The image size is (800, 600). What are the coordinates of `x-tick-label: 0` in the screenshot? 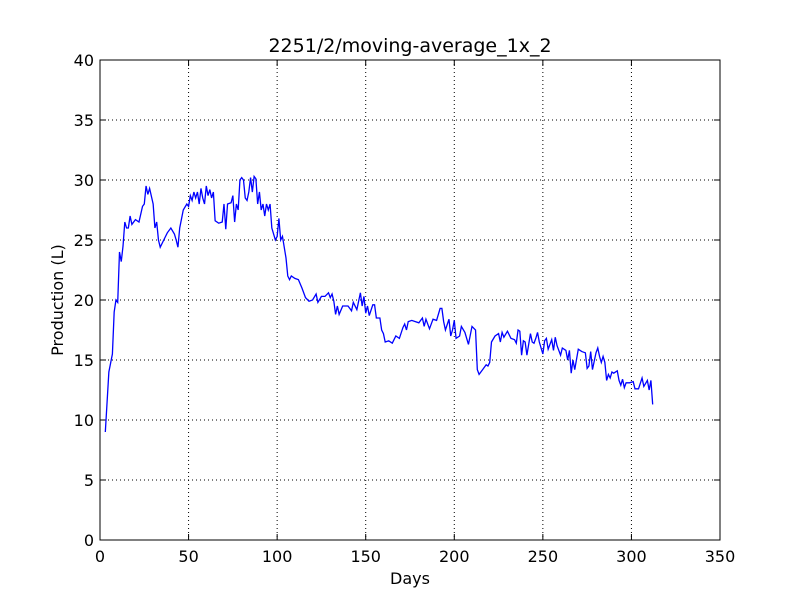 It's located at (100, 556).